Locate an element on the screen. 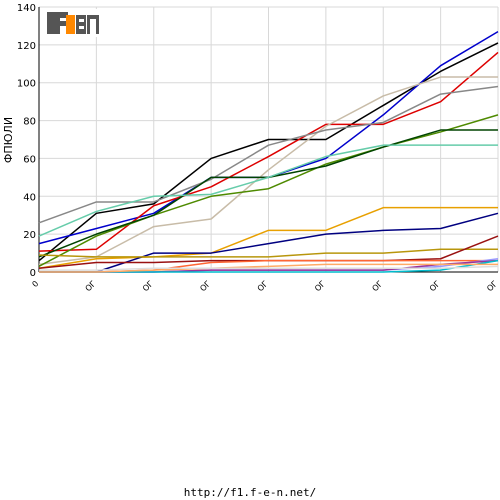  y-tick-label: 0 is located at coordinates (33, 273).